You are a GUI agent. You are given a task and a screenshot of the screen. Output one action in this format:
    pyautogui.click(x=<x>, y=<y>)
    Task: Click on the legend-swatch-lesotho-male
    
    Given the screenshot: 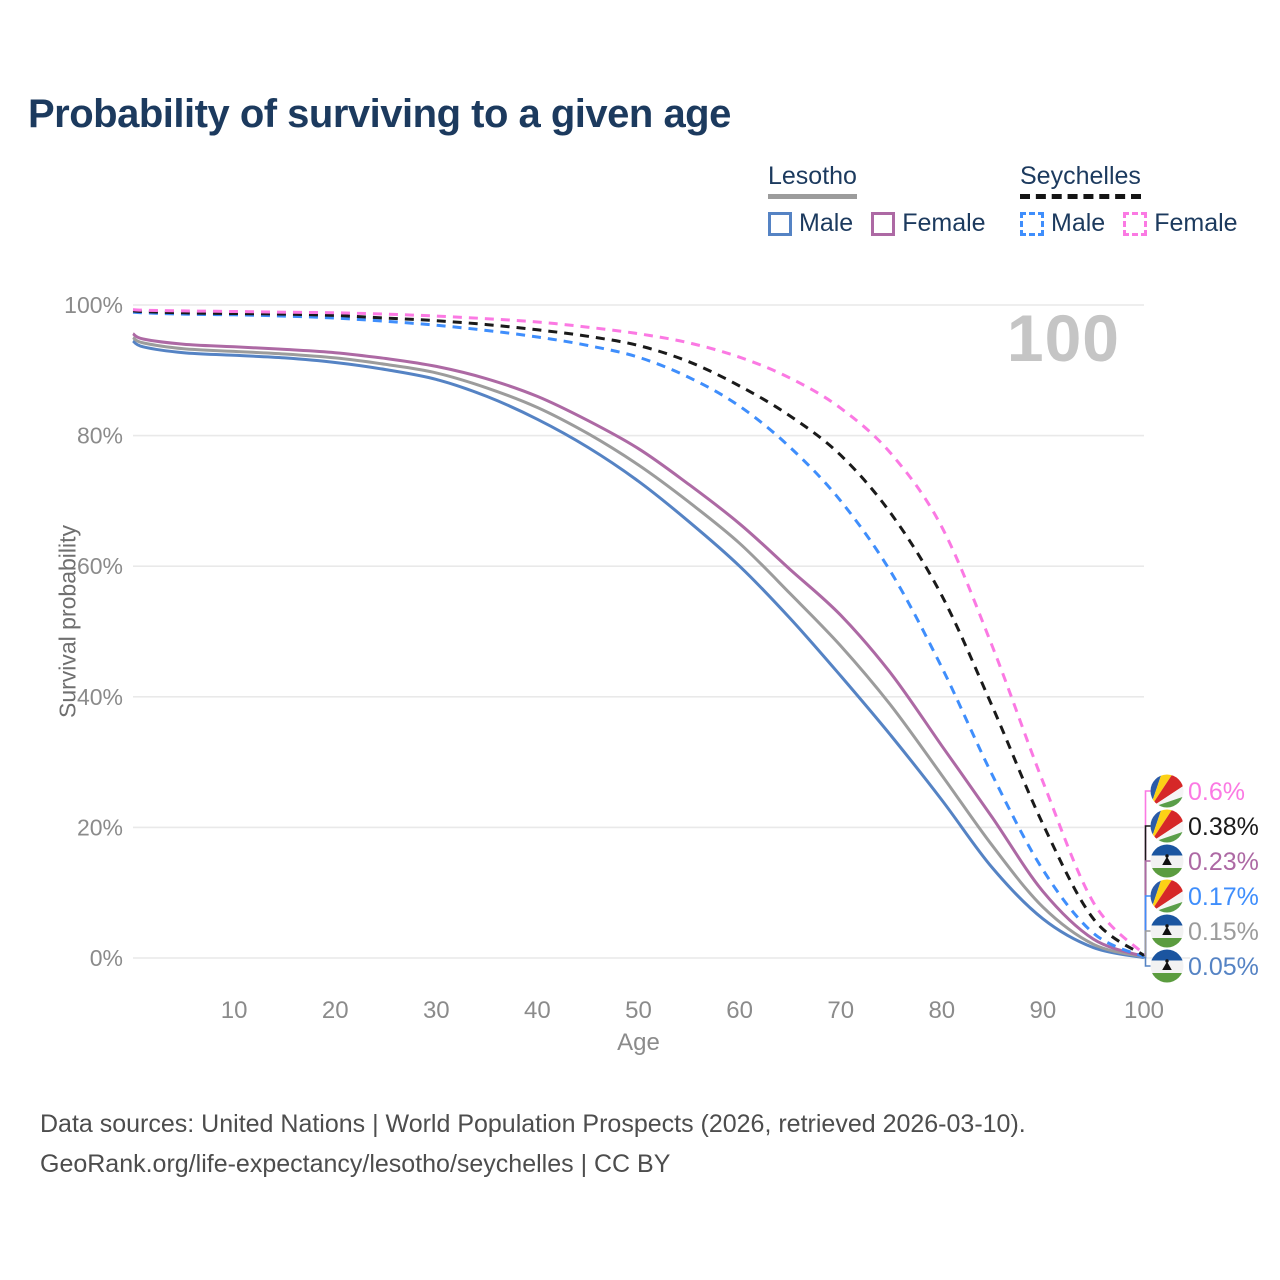 What is the action you would take?
    pyautogui.click(x=780, y=223)
    